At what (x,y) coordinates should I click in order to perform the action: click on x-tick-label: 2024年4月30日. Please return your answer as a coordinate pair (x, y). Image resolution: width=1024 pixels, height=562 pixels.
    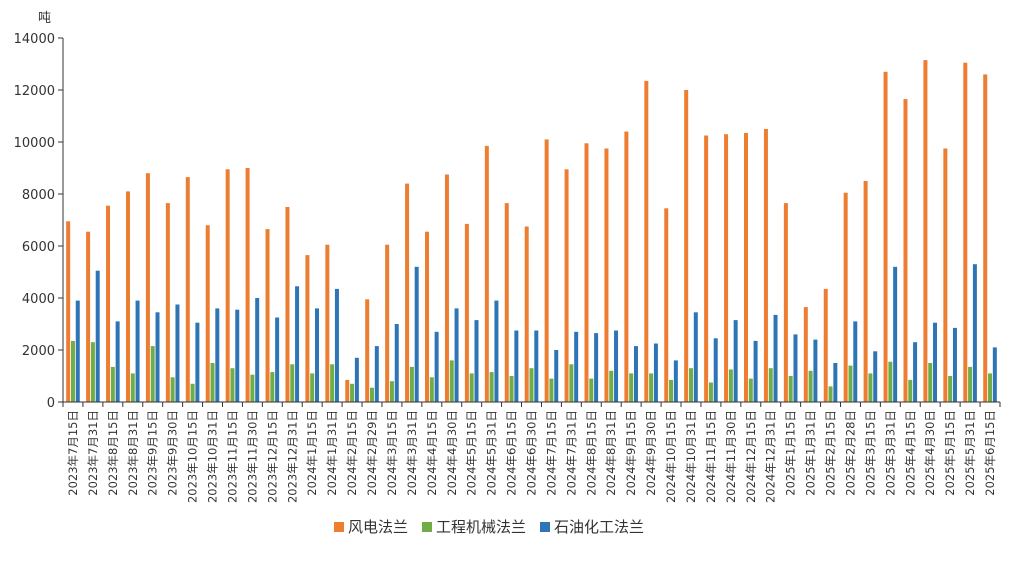
    Looking at the image, I should click on (452, 453).